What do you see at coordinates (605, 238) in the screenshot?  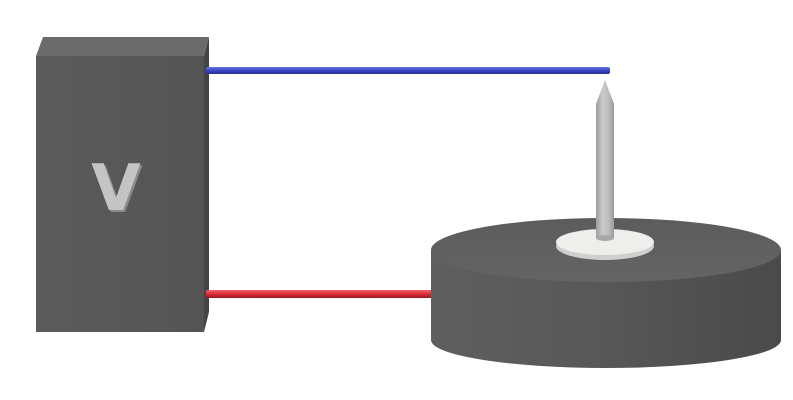 I see `probe-shaft-base` at bounding box center [605, 238].